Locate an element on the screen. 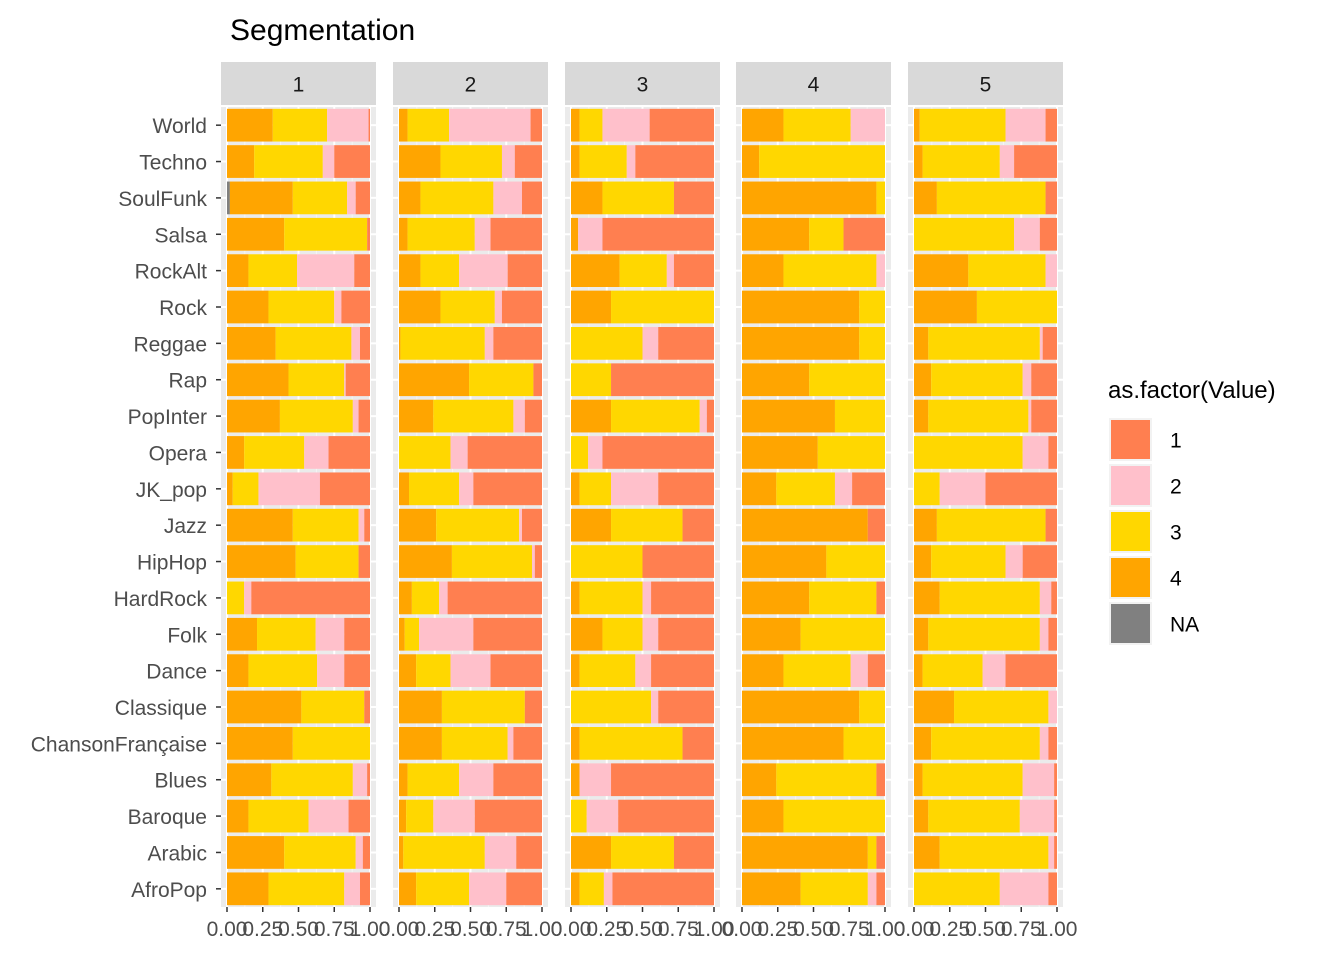 This screenshot has width=1344, height=965. legend-swatch is located at coordinates (1130, 577).